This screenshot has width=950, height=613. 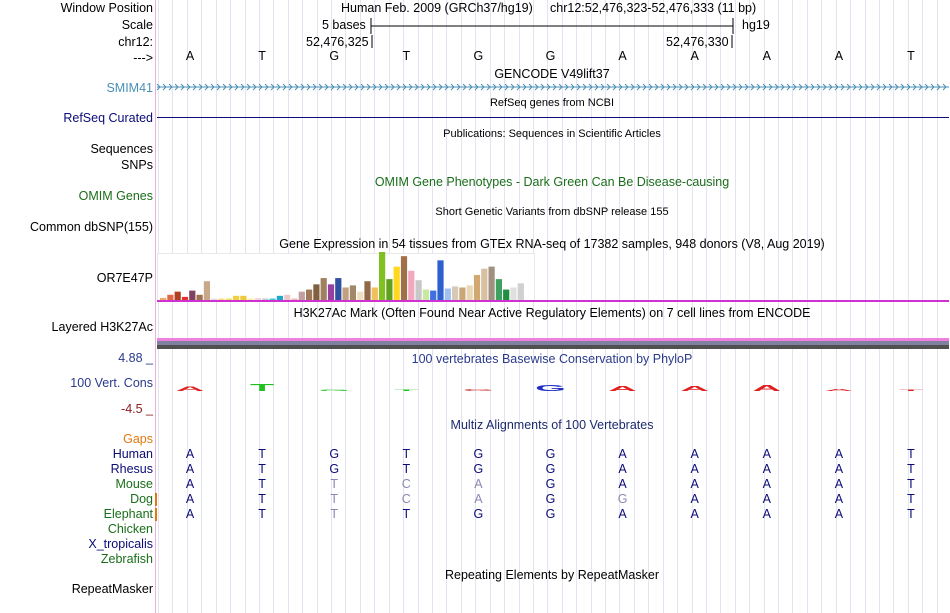 I want to click on coord-ticks, so click(x=552, y=41).